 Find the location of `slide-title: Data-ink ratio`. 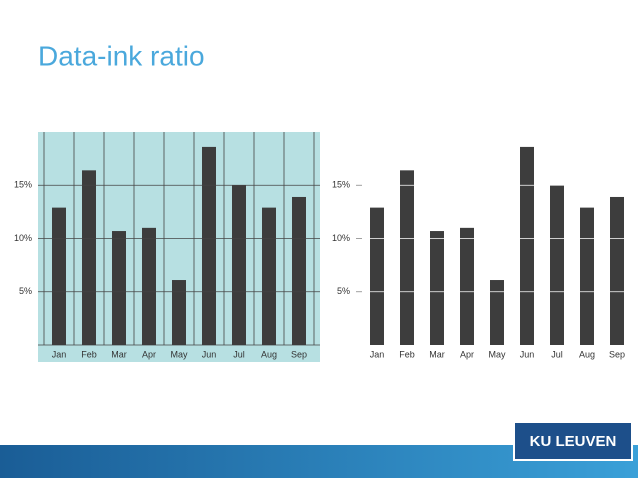

slide-title: Data-ink ratio is located at coordinates (121, 55).